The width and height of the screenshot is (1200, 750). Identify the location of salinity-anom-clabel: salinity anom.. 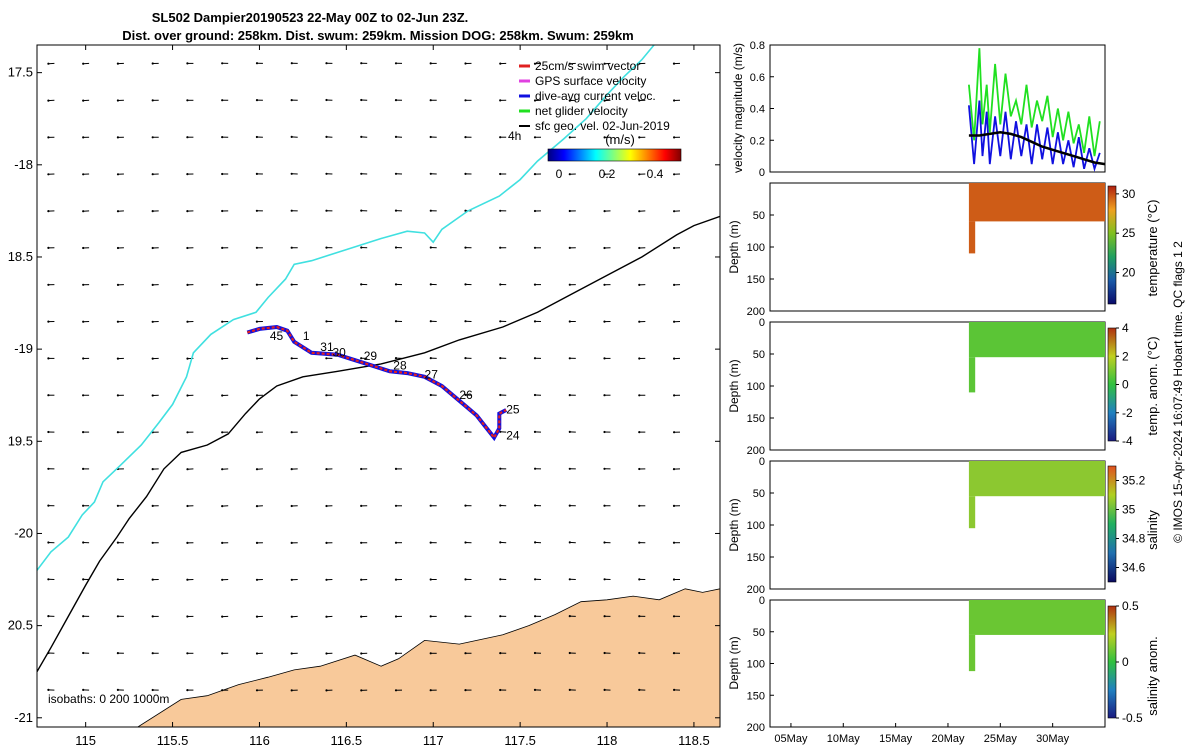
(1152, 675).